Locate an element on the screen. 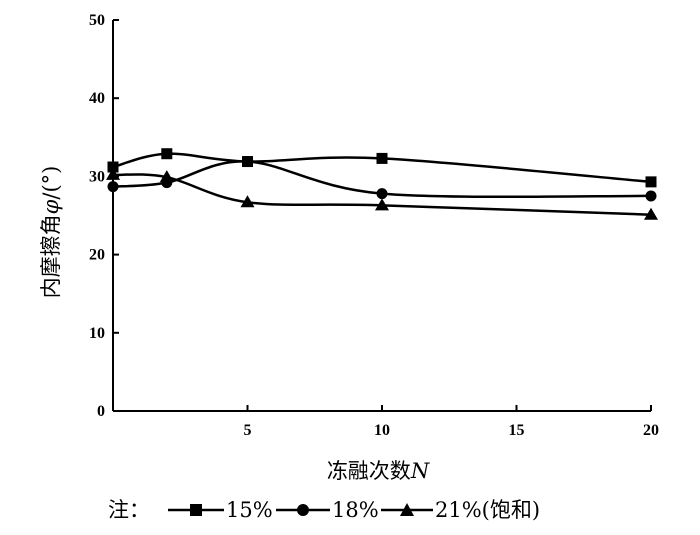  y-ticks: 0 10 20 30 40 50 is located at coordinates (104, 216).